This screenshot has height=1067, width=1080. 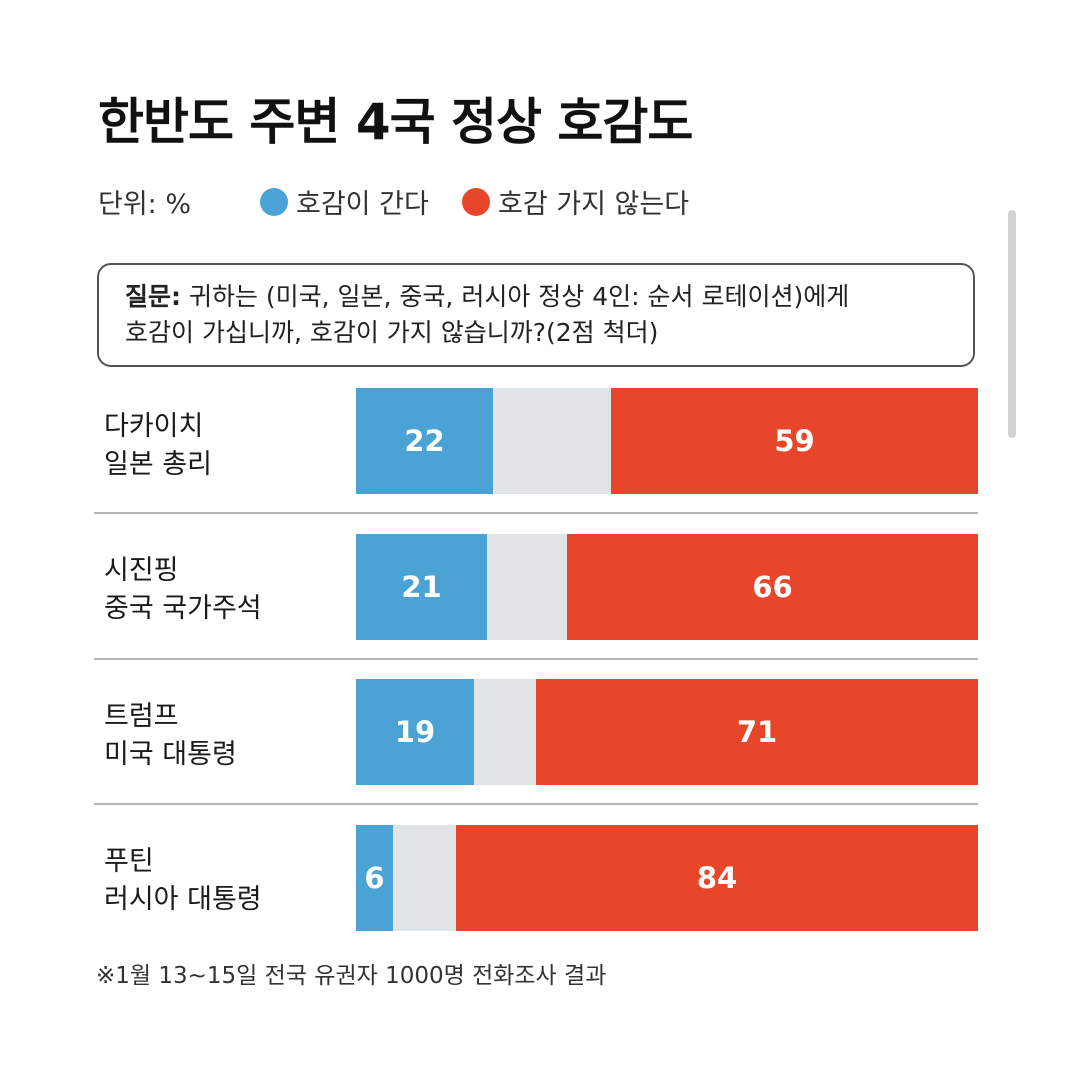 What do you see at coordinates (141, 716) in the screenshot?
I see `leader-name: 트럼프` at bounding box center [141, 716].